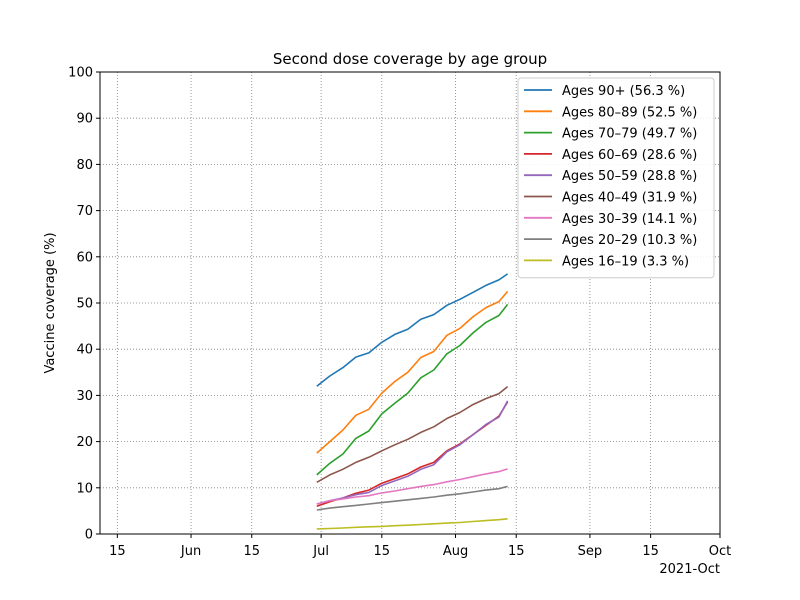  I want to click on legend-label: Ages 50–59 (28.8 %), so click(629, 176).